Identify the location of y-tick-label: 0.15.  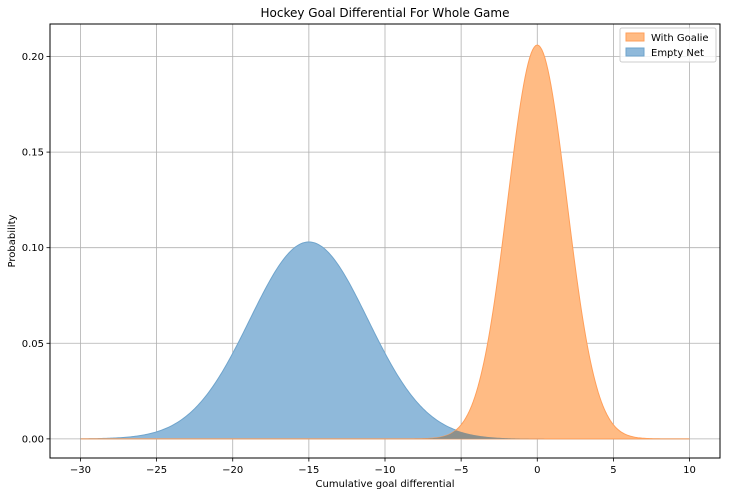
(33, 153).